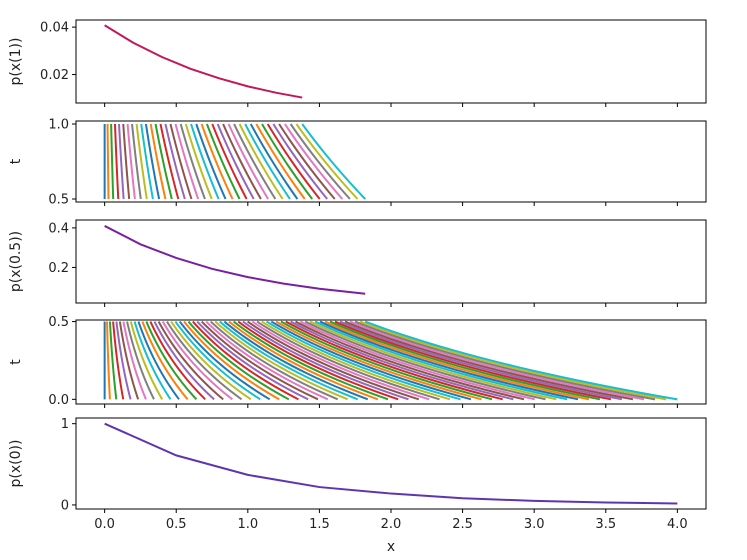 The image size is (747, 560). What do you see at coordinates (65, 505) in the screenshot?
I see `y-tick-label: 0` at bounding box center [65, 505].